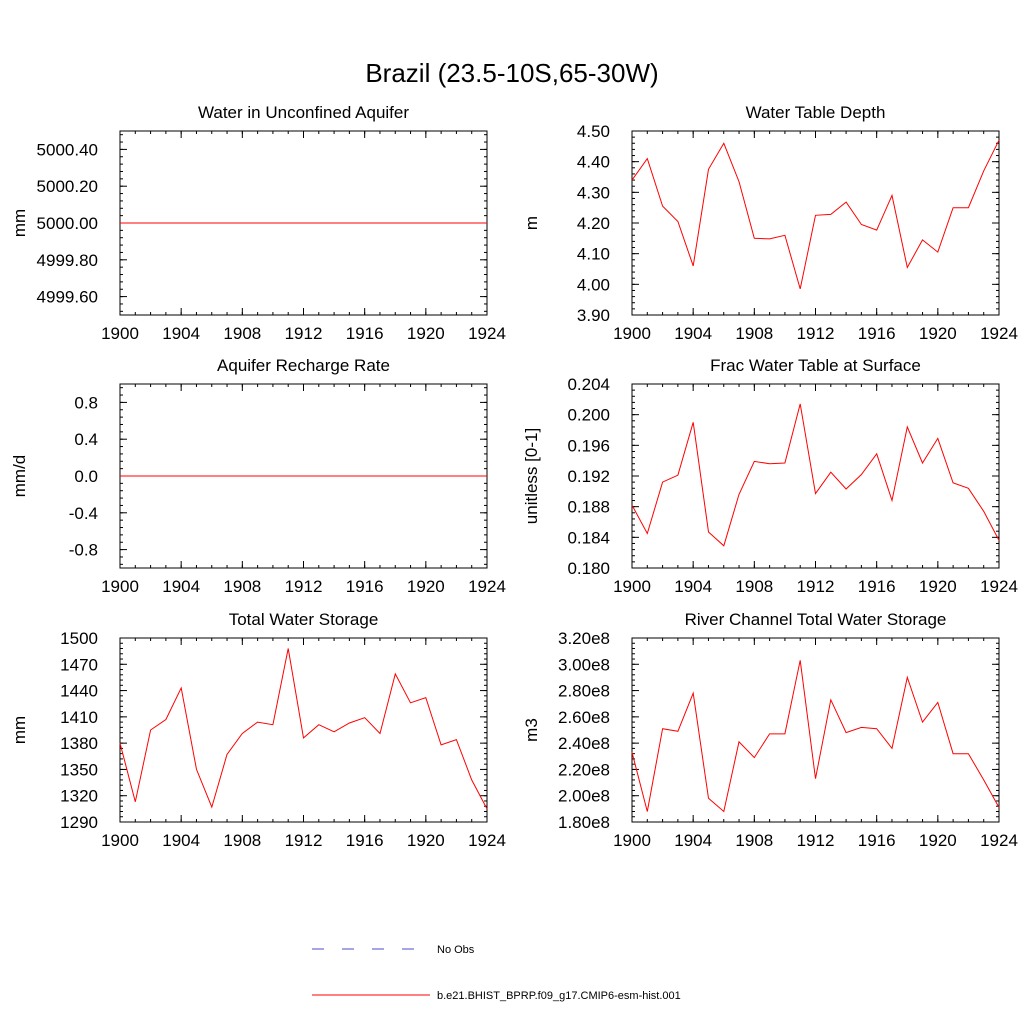 This screenshot has width=1024, height=1029. I want to click on y-axis-label: m, so click(531, 223).